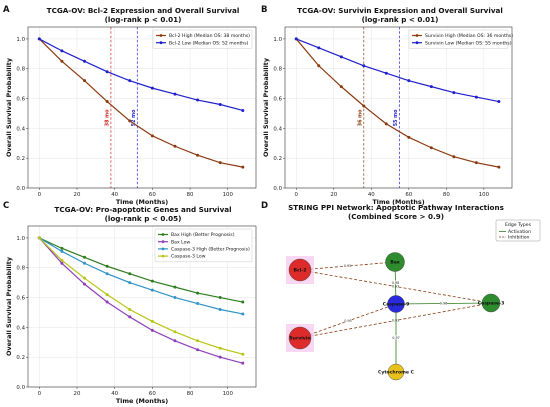  I want to click on node-label: Caspase-3, so click(491, 304).